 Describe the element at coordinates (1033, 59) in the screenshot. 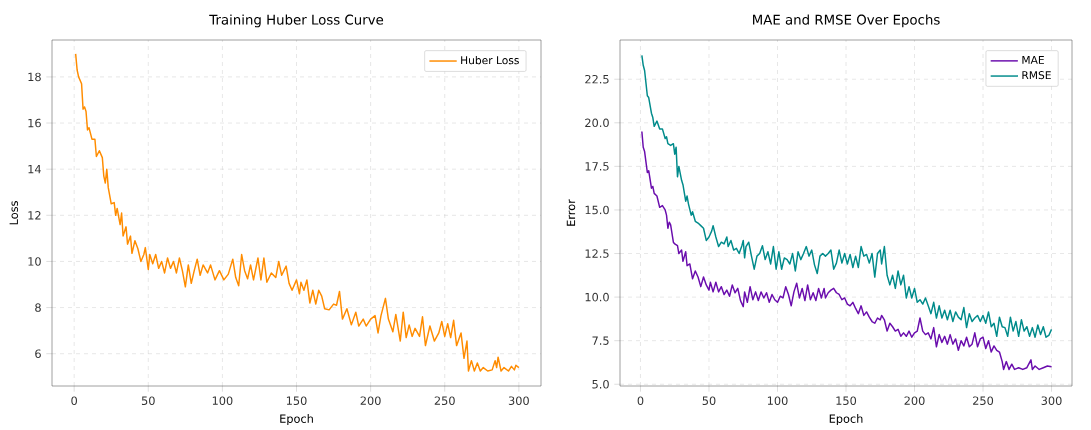

I see `legend-label: MAE` at that location.